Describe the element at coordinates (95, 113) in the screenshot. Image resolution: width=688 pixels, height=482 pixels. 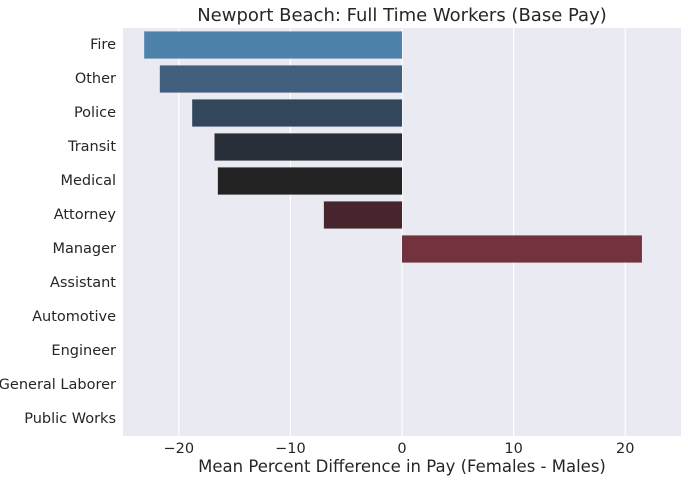
I see `category-label: Police` at that location.